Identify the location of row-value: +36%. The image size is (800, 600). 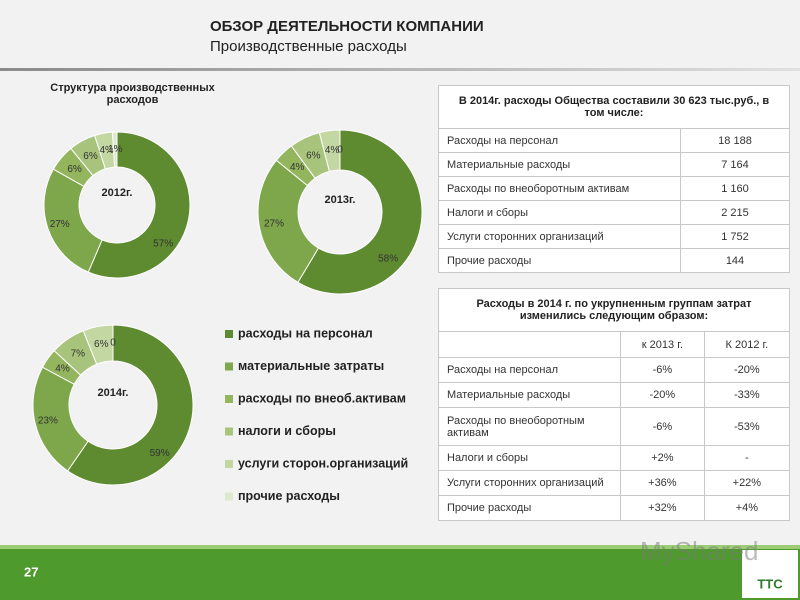
(662, 483).